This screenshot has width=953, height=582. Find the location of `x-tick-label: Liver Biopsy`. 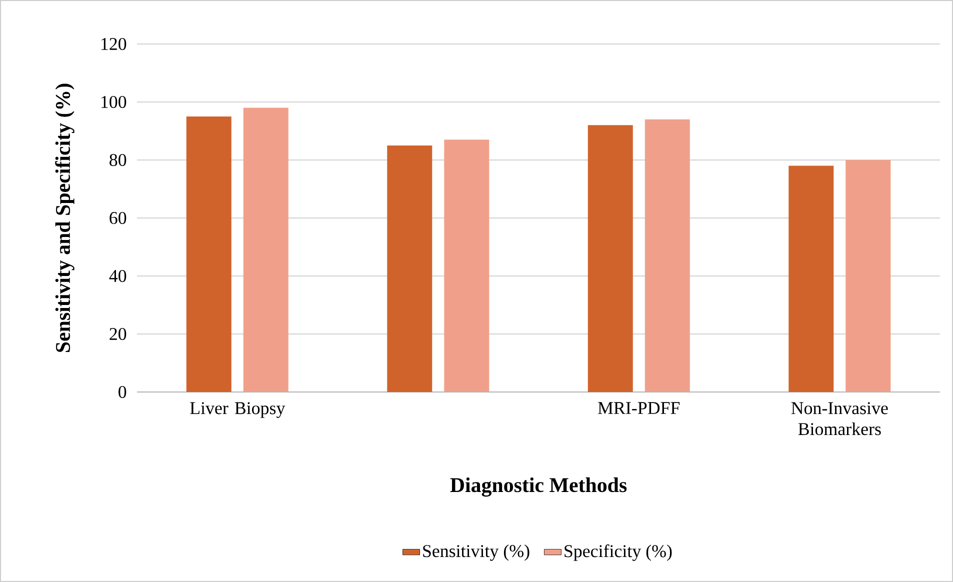

x-tick-label: Liver Biopsy is located at coordinates (238, 410).